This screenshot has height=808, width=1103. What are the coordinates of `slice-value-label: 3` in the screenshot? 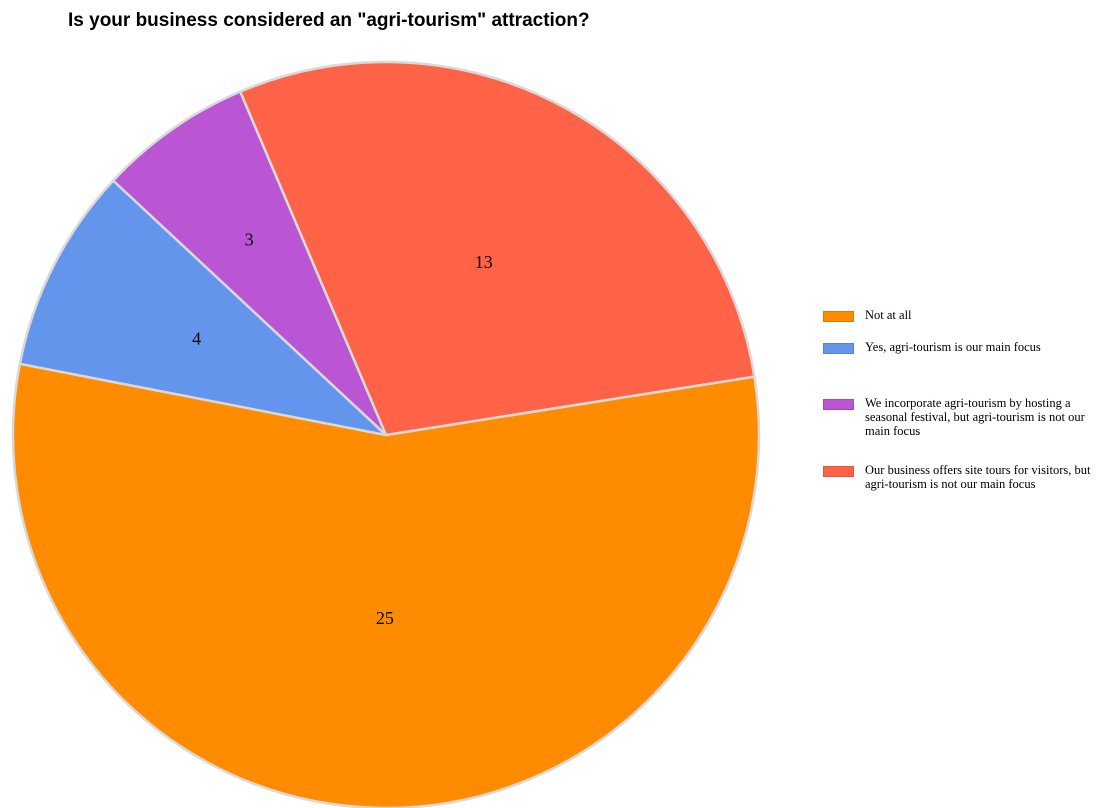 It's located at (249, 240).